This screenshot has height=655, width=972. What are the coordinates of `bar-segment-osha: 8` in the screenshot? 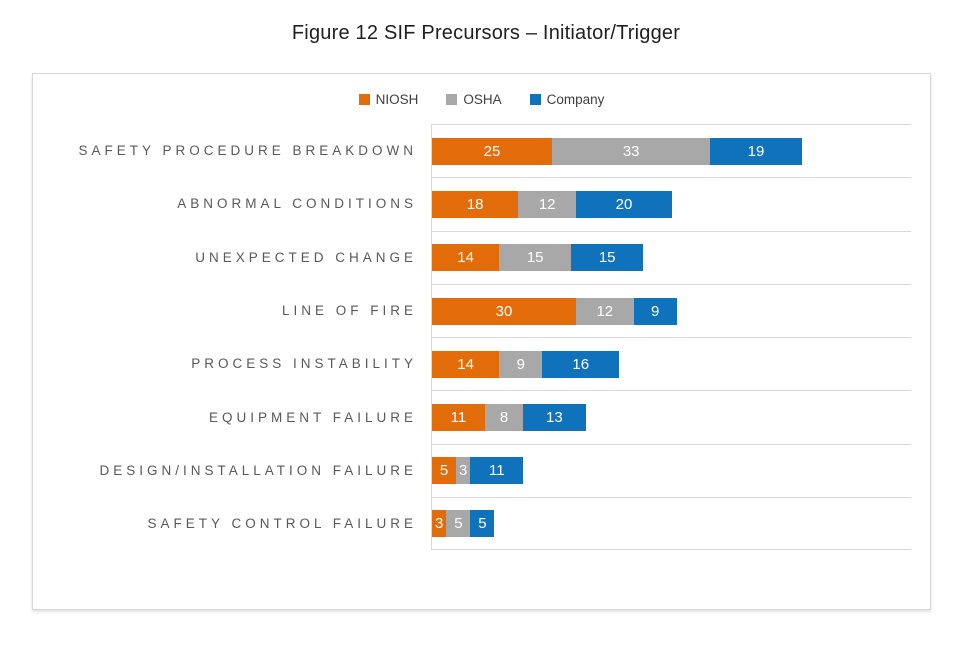 It's located at (504, 418).